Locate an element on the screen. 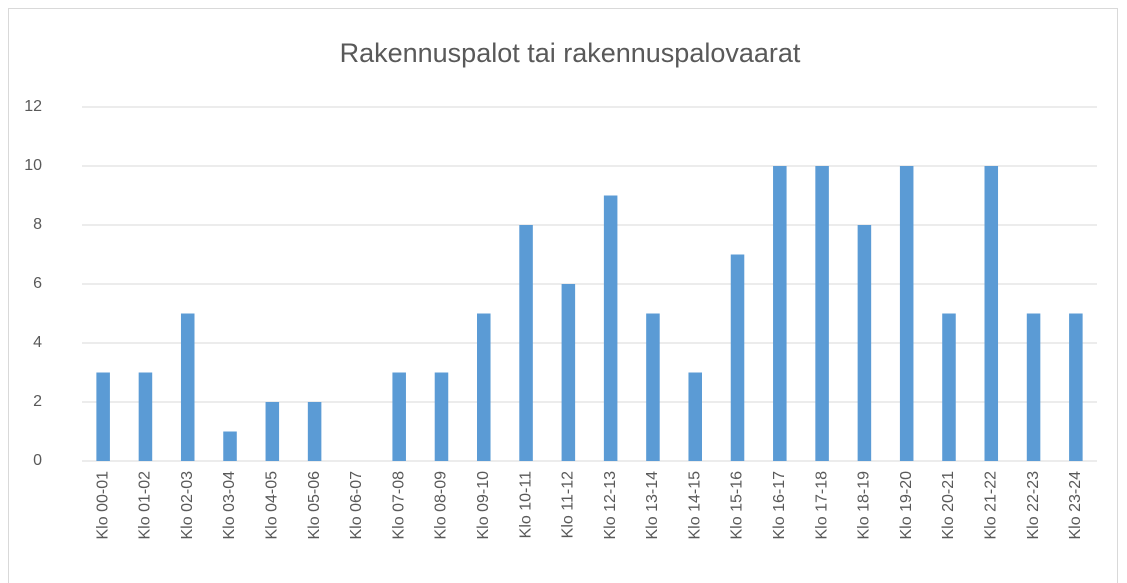 This screenshot has height=583, width=1127. x-tick-label: Klo 16-17 is located at coordinates (779, 505).